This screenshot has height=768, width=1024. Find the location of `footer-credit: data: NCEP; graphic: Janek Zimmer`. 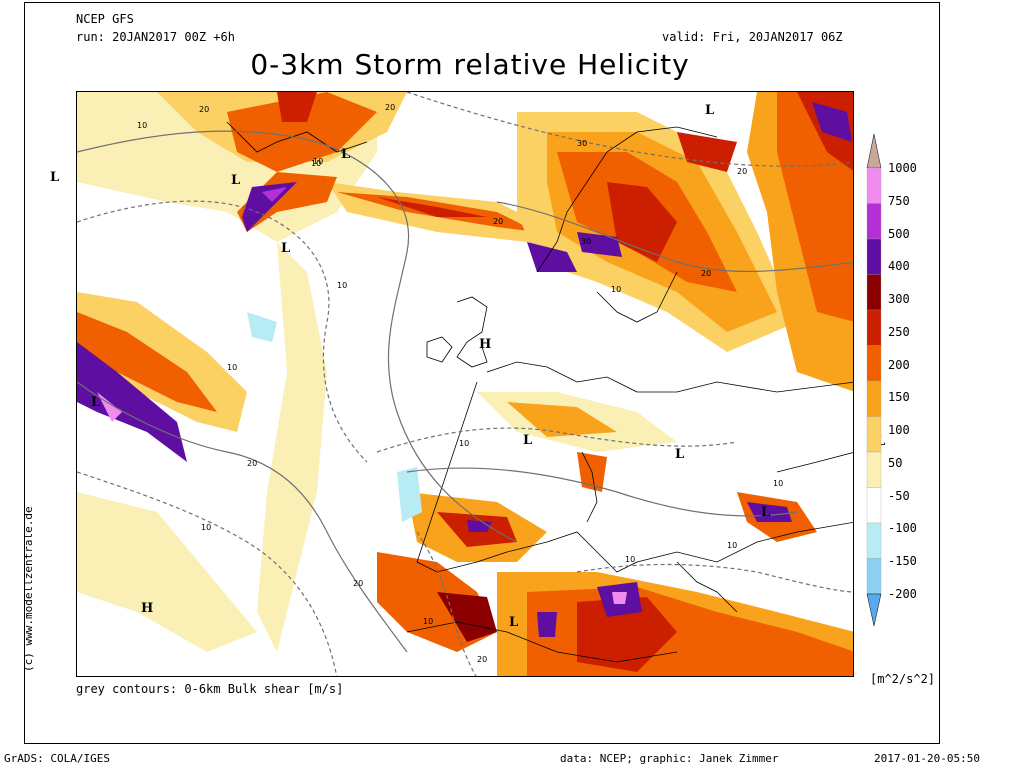

footer-credit: data: NCEP; graphic: Janek Zimmer is located at coordinates (669, 758).